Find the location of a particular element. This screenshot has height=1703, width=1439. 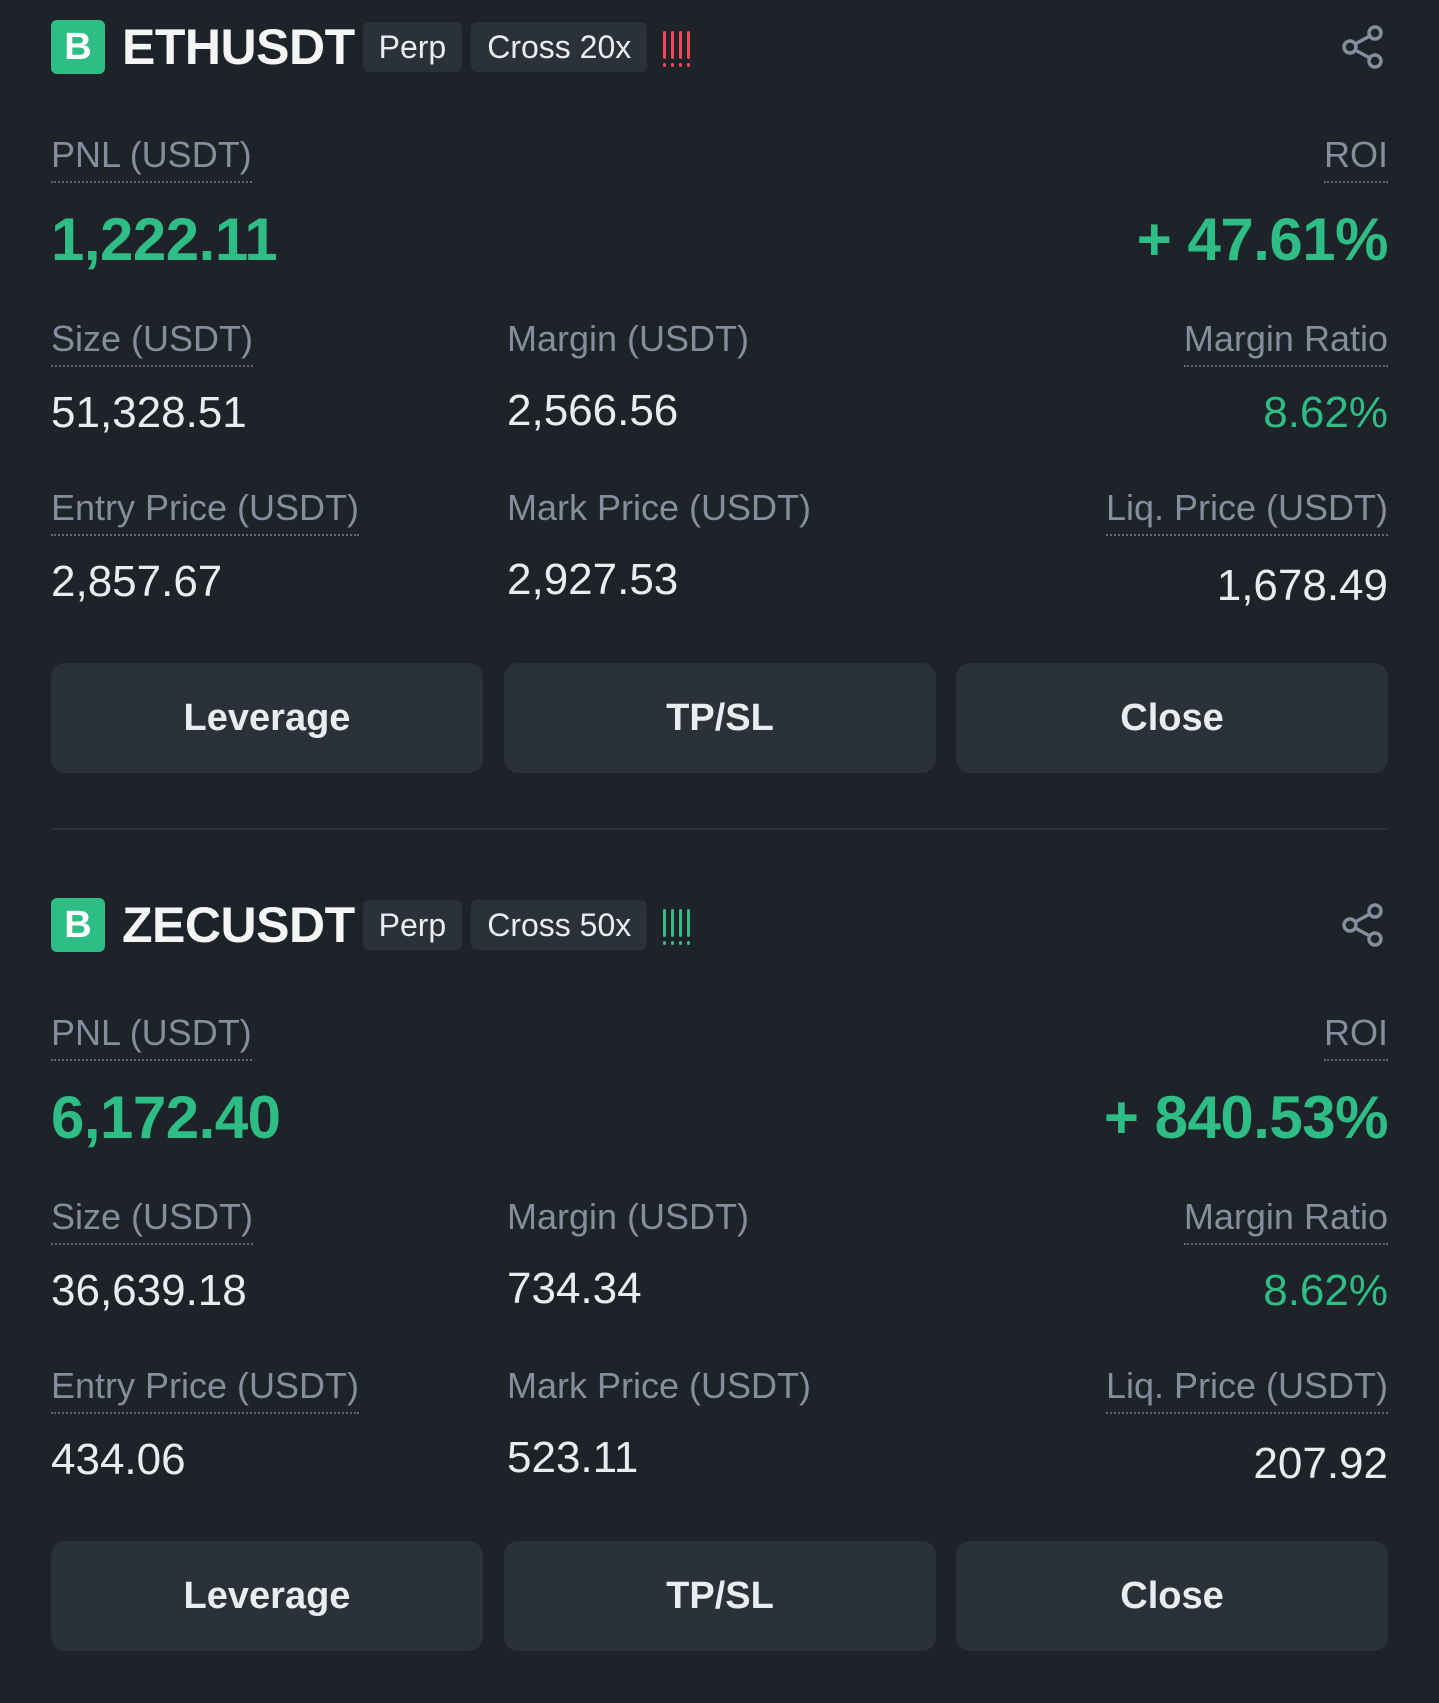

mark-price-value: 2,927.53 is located at coordinates (593, 579).